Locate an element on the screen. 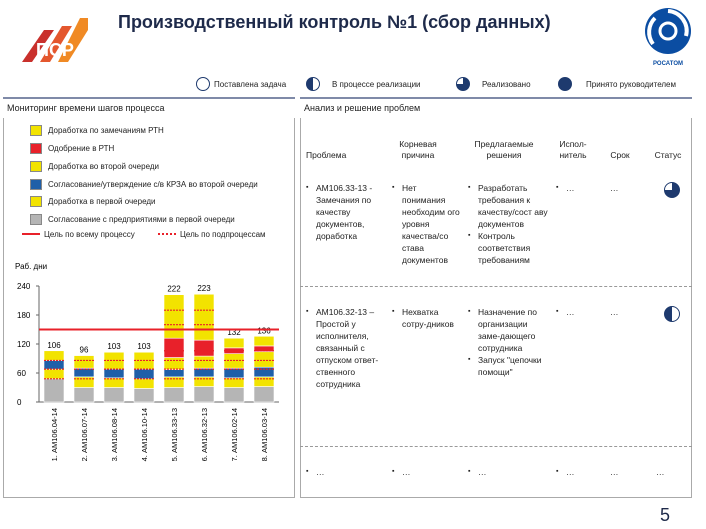  status-legend-label: Поставлена задача is located at coordinates (250, 84).